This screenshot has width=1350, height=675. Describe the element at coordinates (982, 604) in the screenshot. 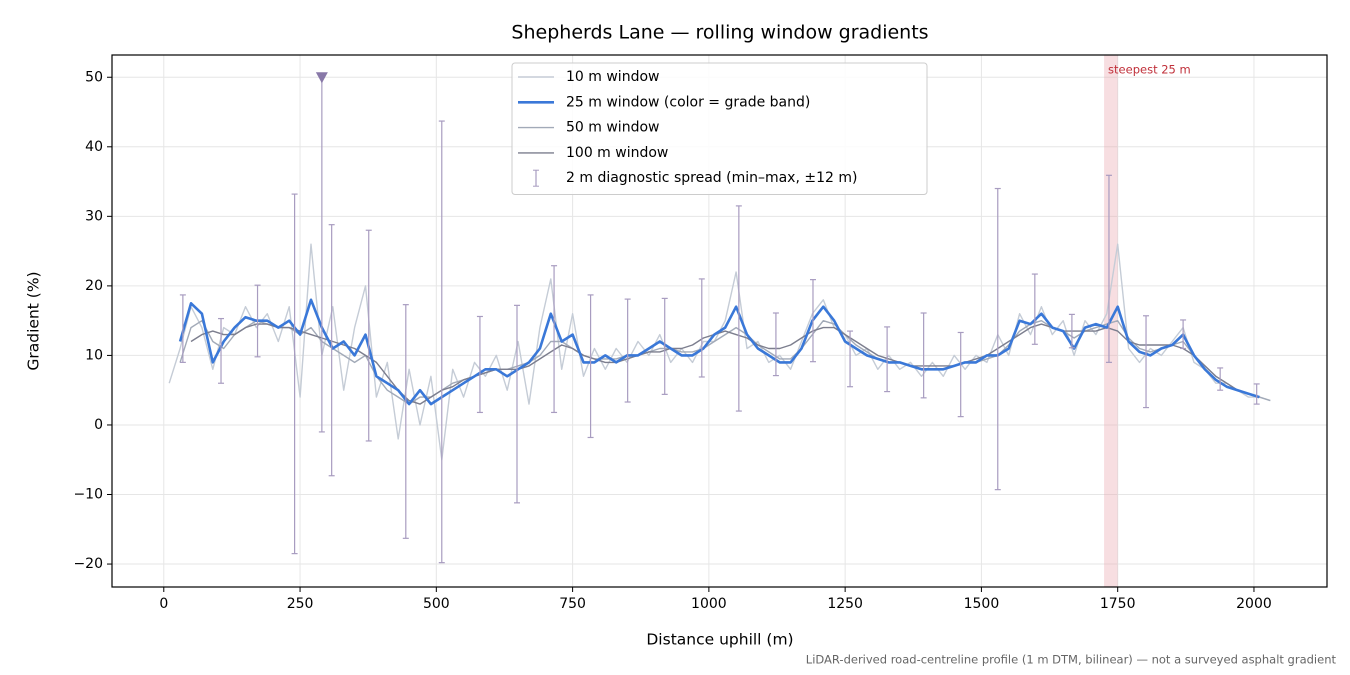

I see `x-tick-label: 1500` at that location.